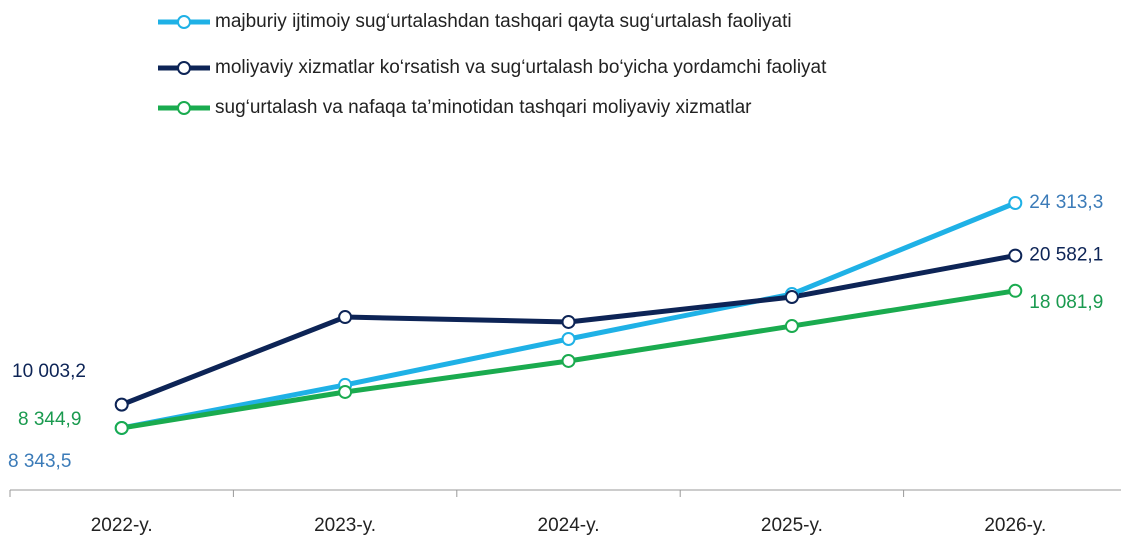 The image size is (1121, 539). I want to click on x-tick-label: 2022-y., so click(122, 525).